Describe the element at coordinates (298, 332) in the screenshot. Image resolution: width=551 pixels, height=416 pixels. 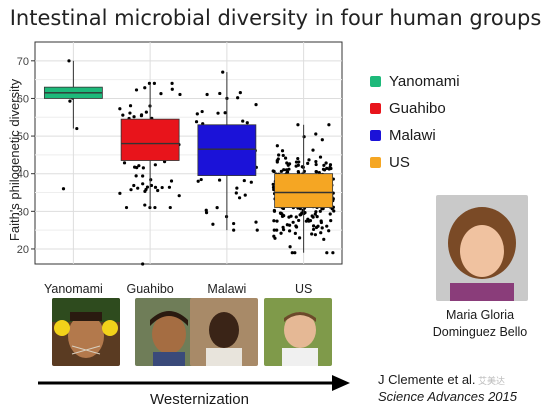
I see `us-photo` at that location.